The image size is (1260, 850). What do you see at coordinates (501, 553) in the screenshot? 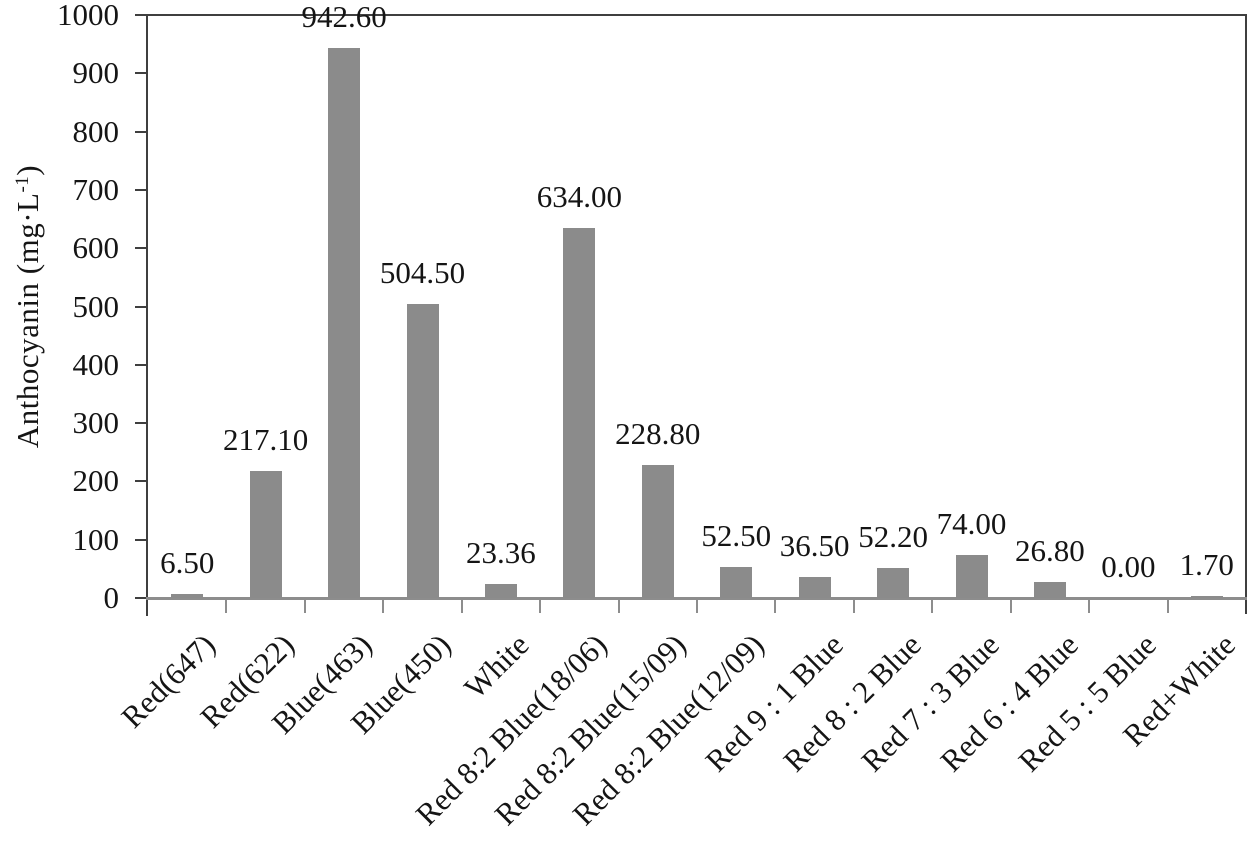
I see `bar-value-label: 23.36` at bounding box center [501, 553].